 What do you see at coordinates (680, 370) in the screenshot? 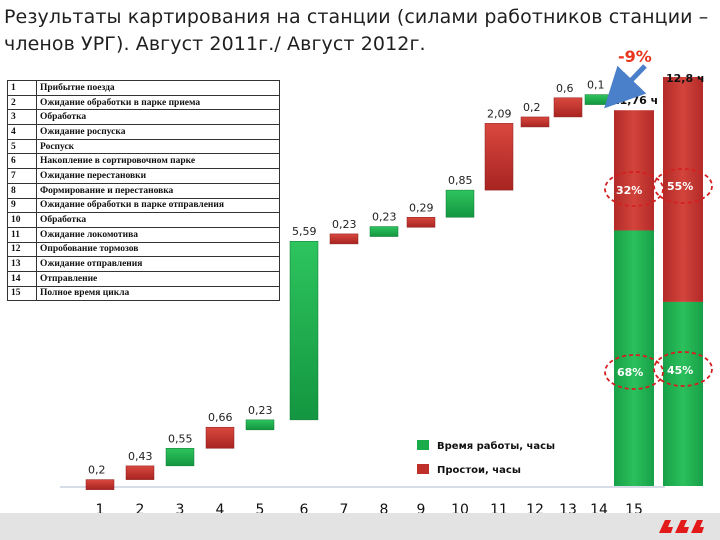
I see `before-work-pct: 45%` at bounding box center [680, 370].